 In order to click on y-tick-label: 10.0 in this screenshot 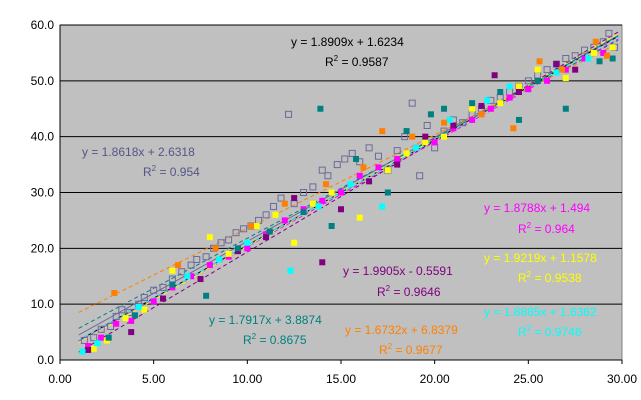, I will do `click(43, 304)`.